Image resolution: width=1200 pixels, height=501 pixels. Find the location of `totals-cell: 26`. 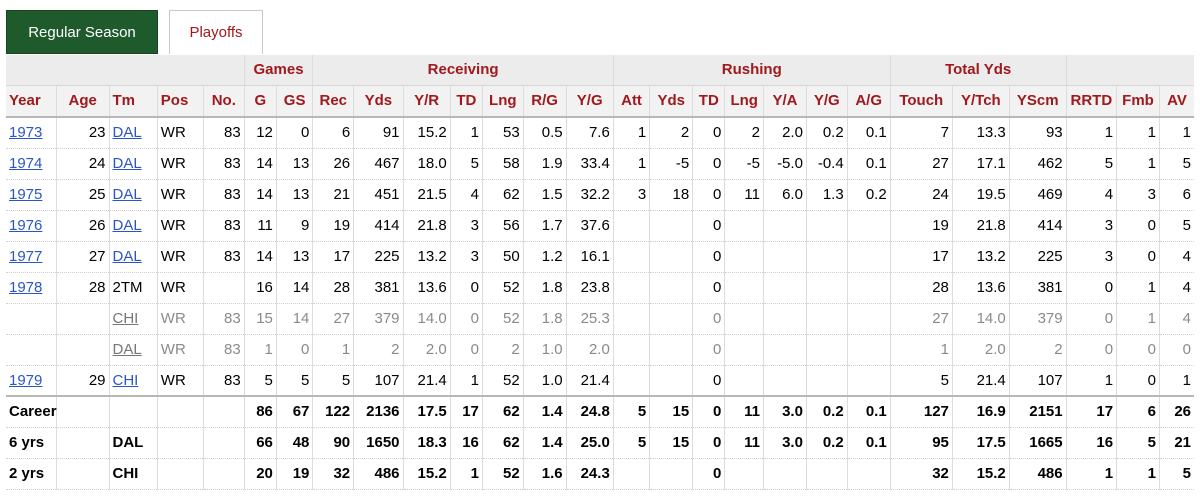

totals-cell: 26 is located at coordinates (1176, 411).